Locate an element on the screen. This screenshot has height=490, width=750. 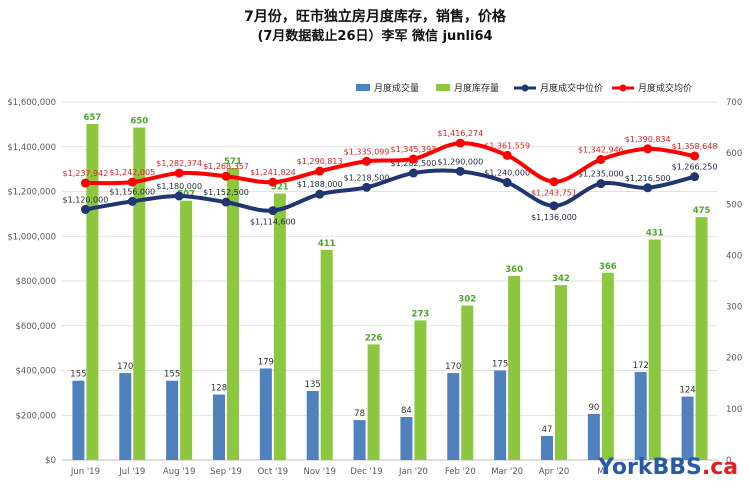
sales-bar-label: 172 is located at coordinates (641, 366).